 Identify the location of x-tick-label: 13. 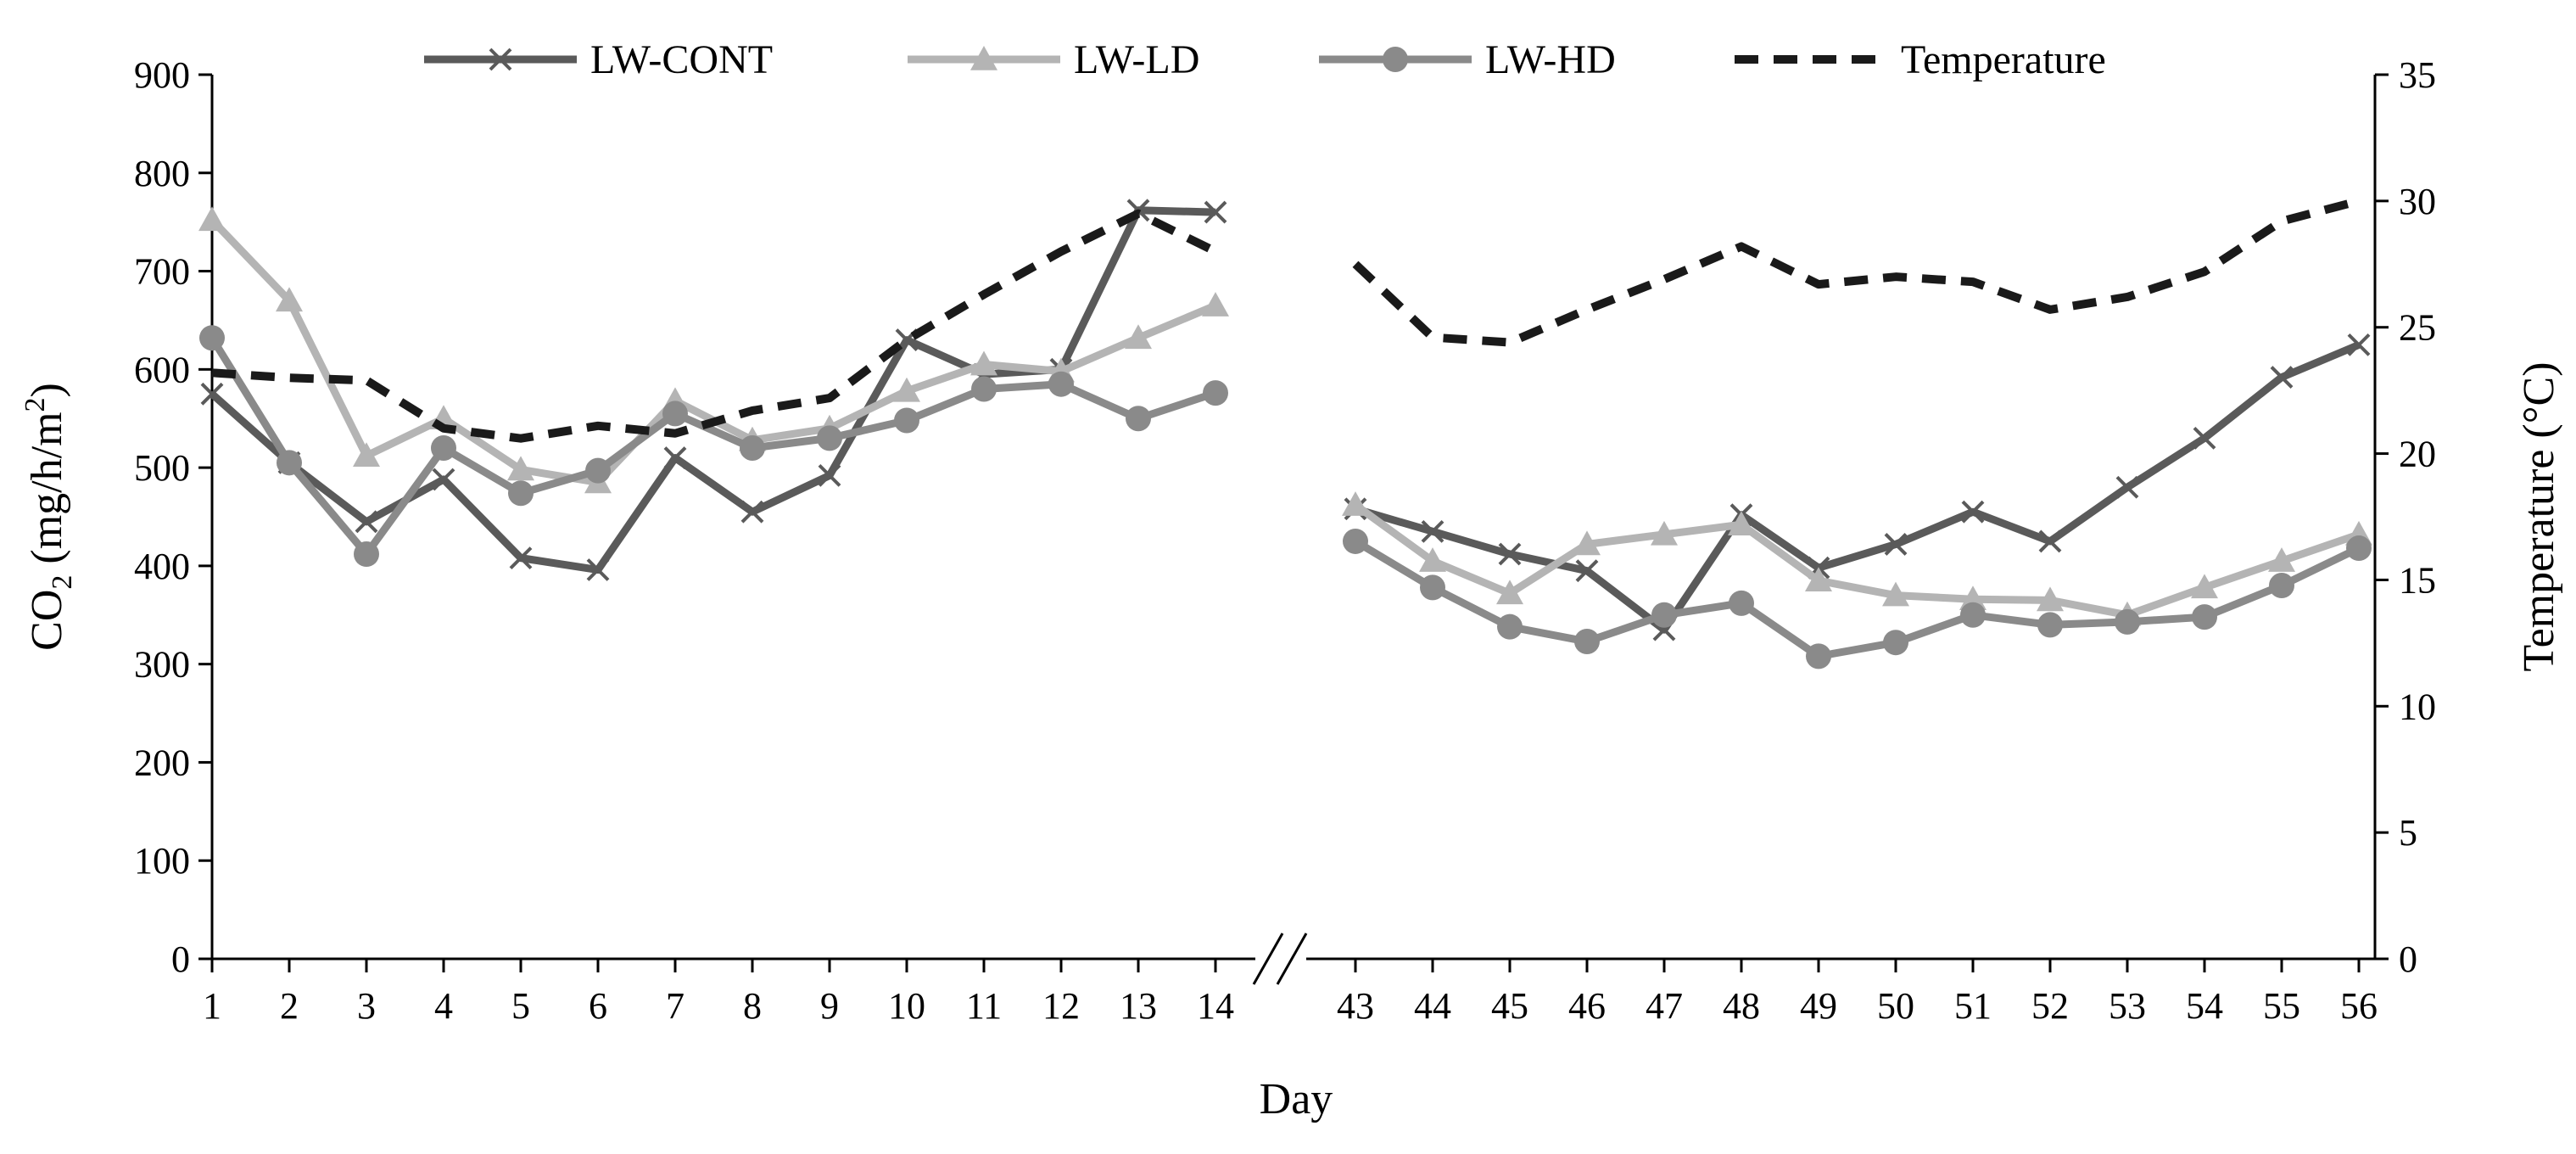
(1138, 1006).